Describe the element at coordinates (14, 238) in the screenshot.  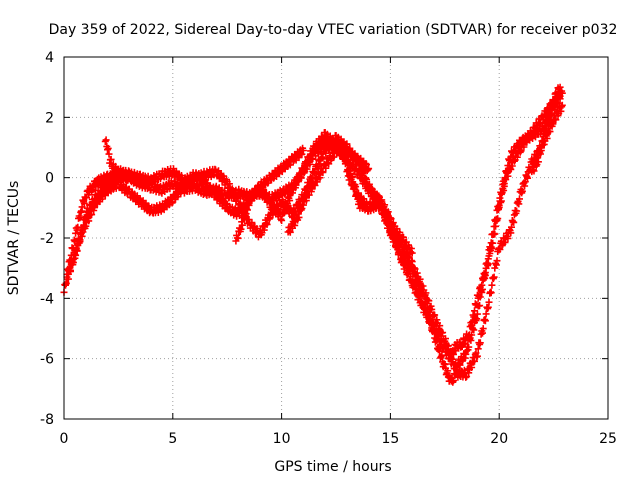
I see `y-axis-label: SDTVAR / TECUs` at that location.